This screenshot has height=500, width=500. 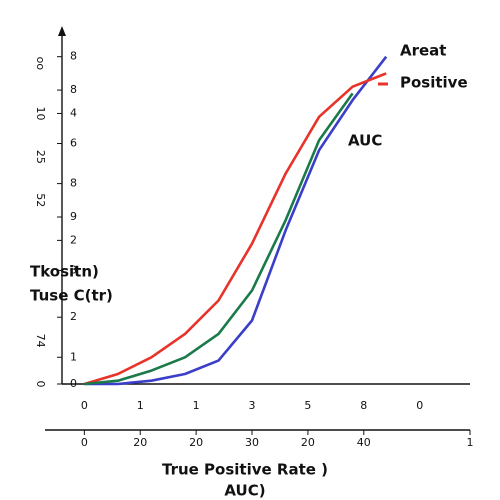 What do you see at coordinates (40, 384) in the screenshot?
I see `y2-tick-label: 0` at bounding box center [40, 384].